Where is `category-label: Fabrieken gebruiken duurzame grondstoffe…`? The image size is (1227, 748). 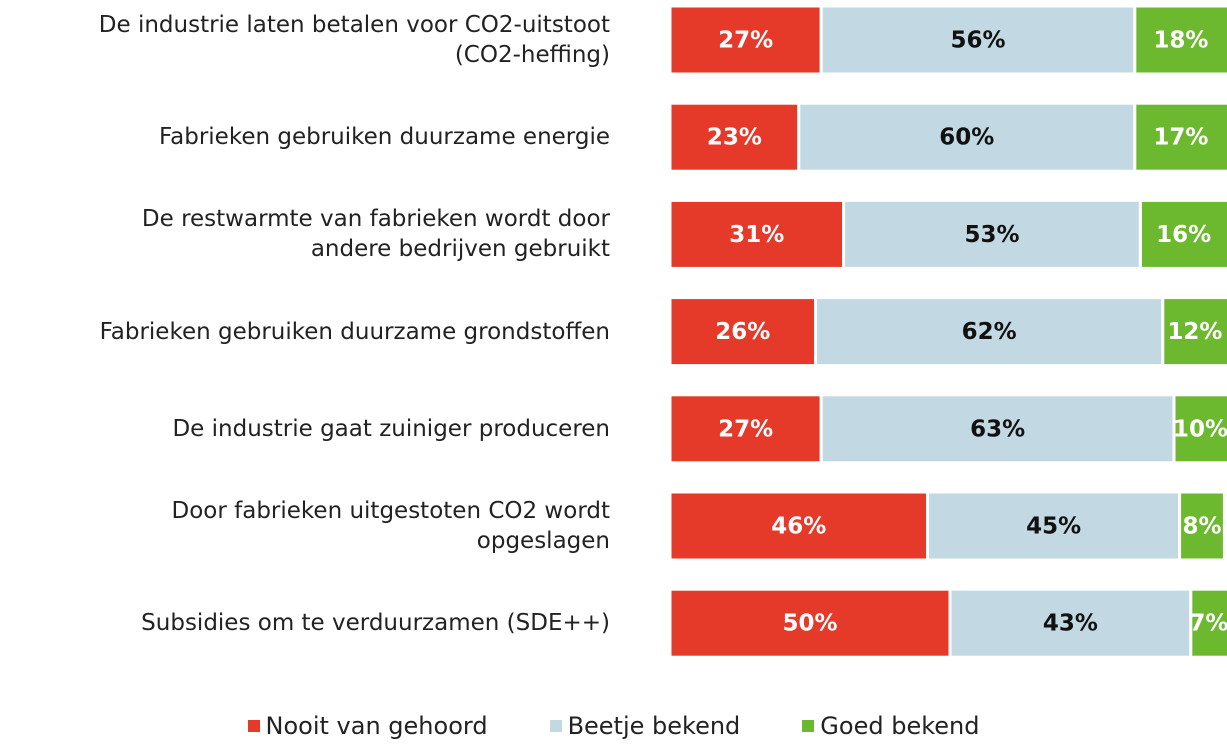 category-label: Fabrieken gebruiken duurzame grondstoffe… is located at coordinates (354, 331).